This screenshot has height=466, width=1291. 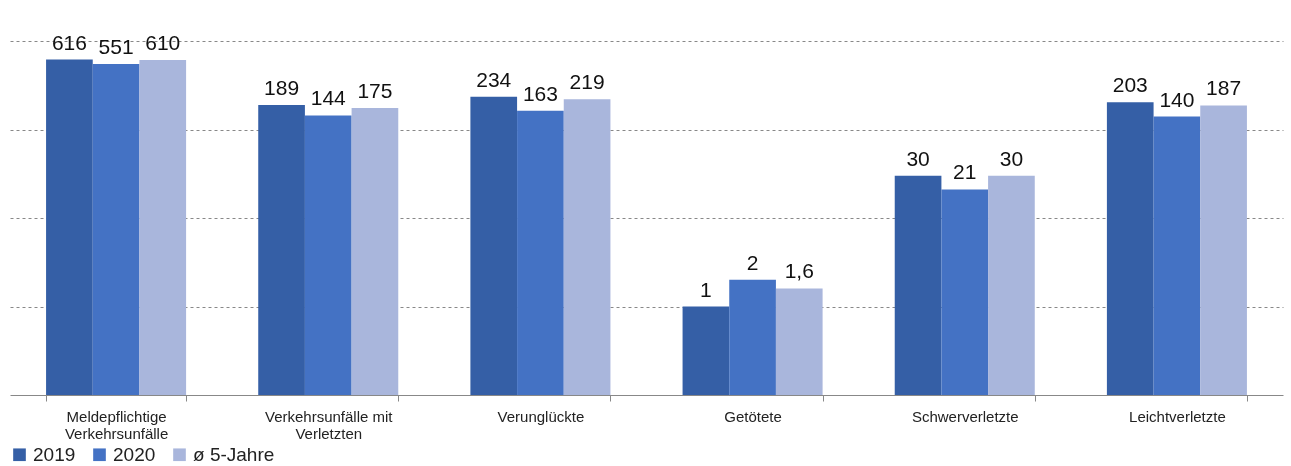 I want to click on legend-label: ø 5-Jahre, so click(x=234, y=454).